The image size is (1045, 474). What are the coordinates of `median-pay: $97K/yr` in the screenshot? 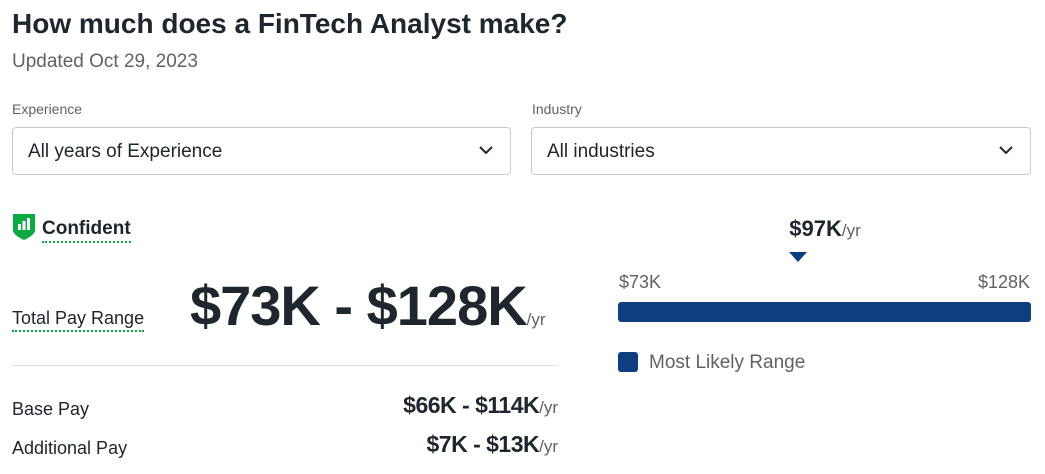 It's located at (825, 229).